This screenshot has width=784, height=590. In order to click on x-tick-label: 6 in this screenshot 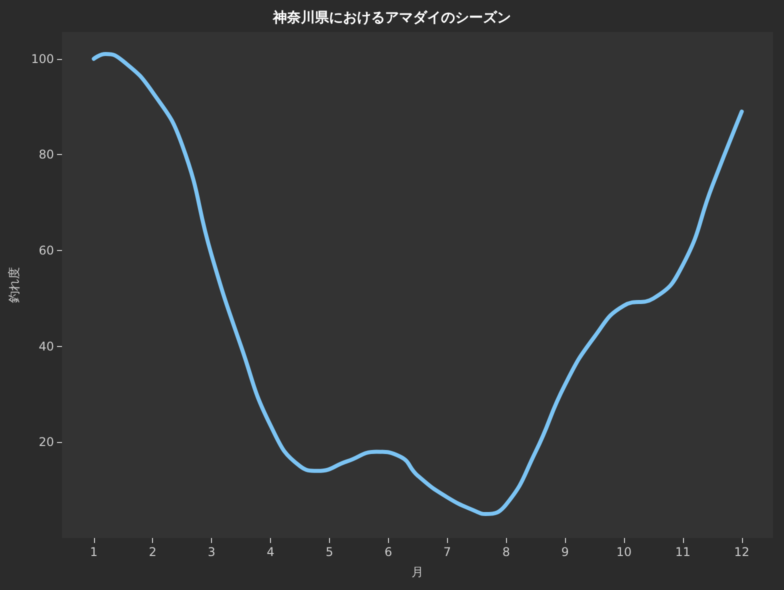, I will do `click(388, 552)`.